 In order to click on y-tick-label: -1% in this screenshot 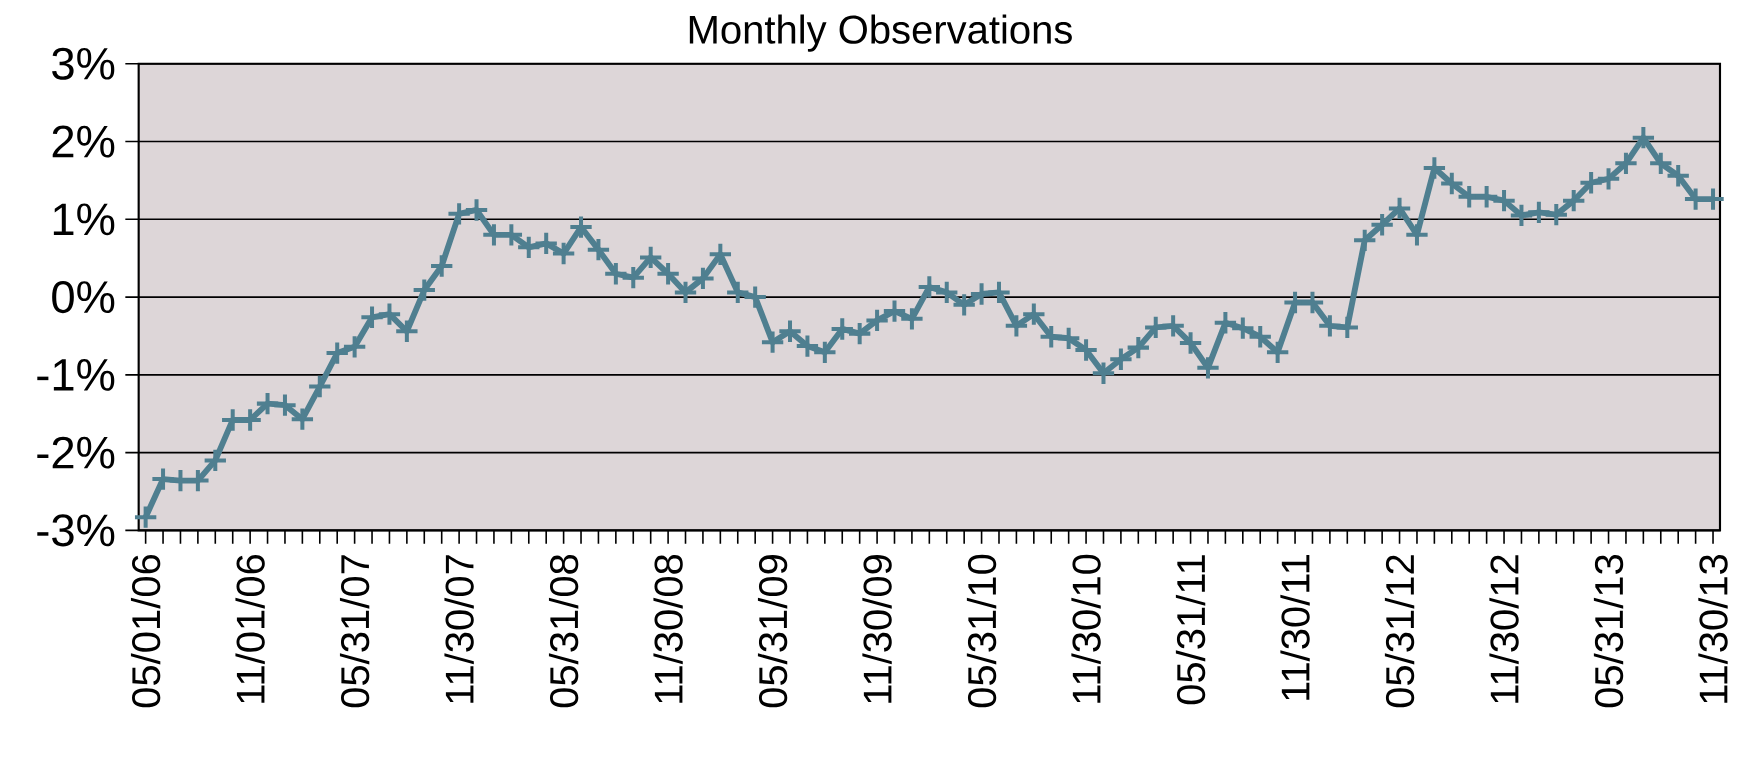, I will do `click(76, 374)`.